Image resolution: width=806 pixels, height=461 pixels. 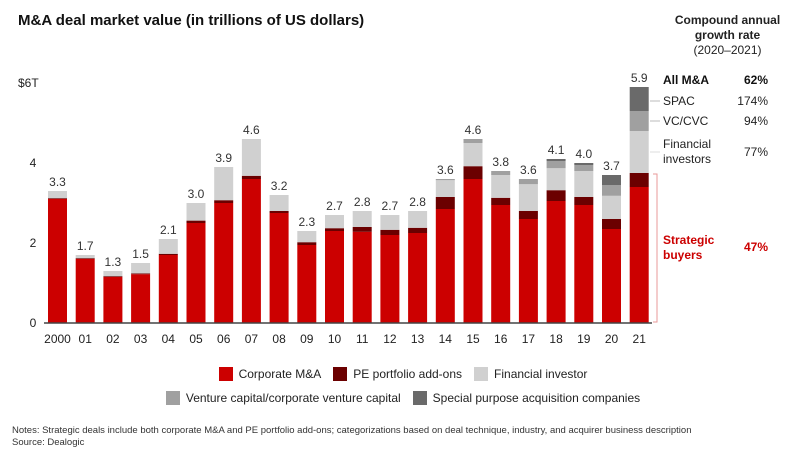 What do you see at coordinates (752, 101) in the screenshot?
I see `cagr-value-spac: 174%` at bounding box center [752, 101].